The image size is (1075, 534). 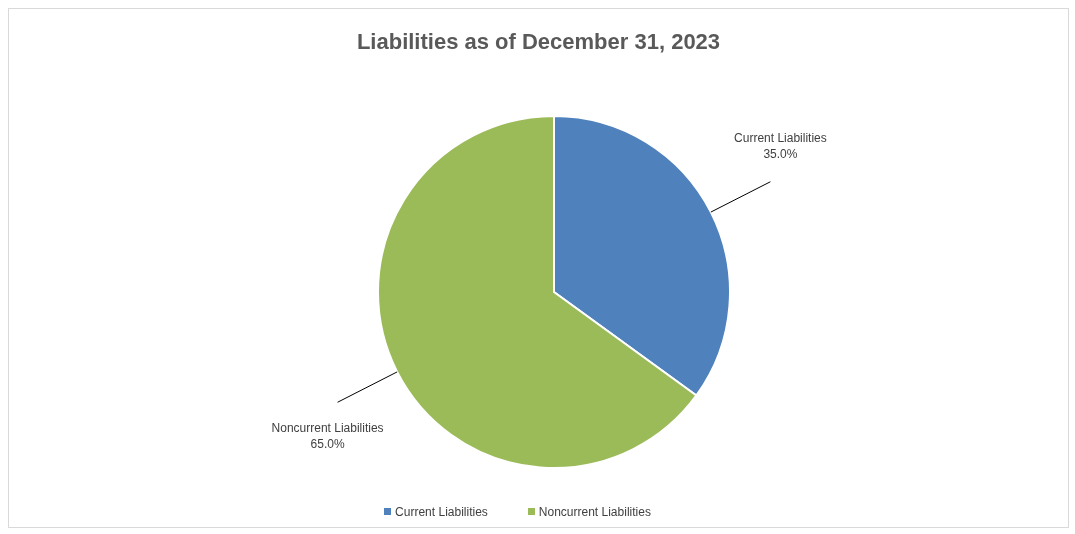 What do you see at coordinates (780, 137) in the screenshot?
I see `slice-label: Current Liabilities` at bounding box center [780, 137].